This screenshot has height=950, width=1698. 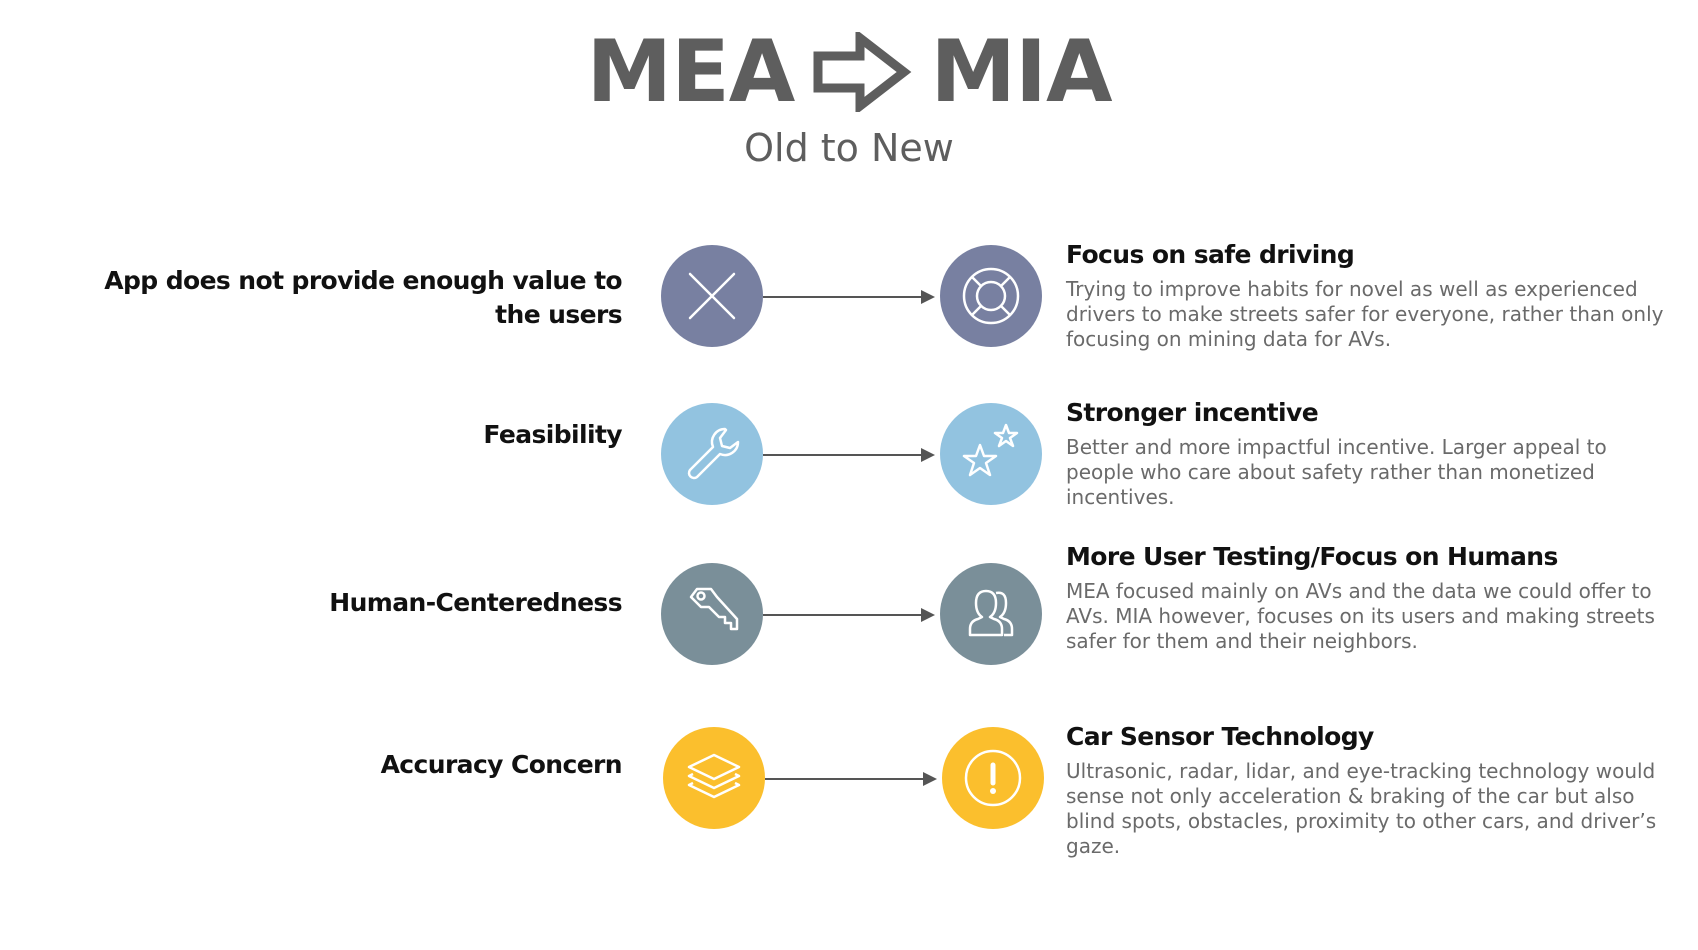 I want to click on old-label: Feasibility, so click(x=552, y=434).